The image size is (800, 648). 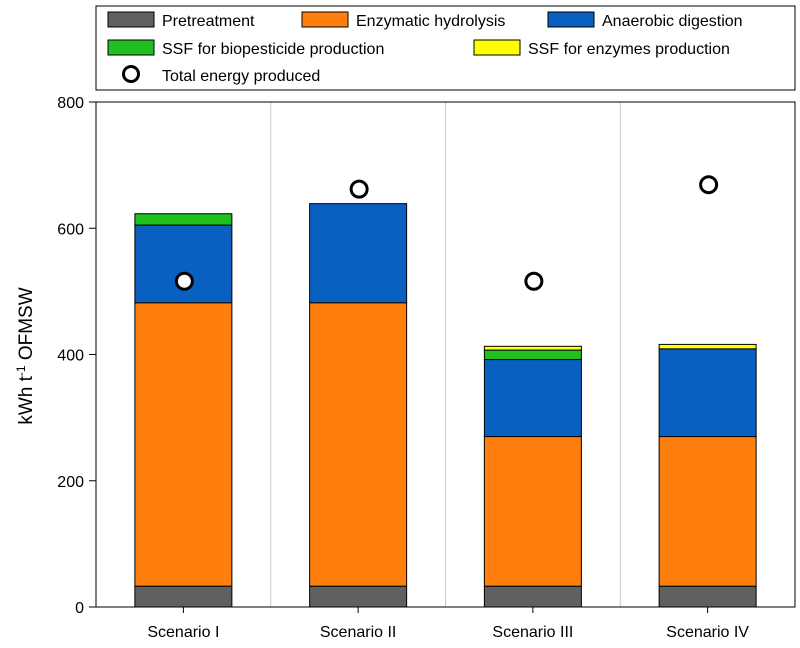 I want to click on bar-pretreatment-scenario-iv, so click(x=707, y=596).